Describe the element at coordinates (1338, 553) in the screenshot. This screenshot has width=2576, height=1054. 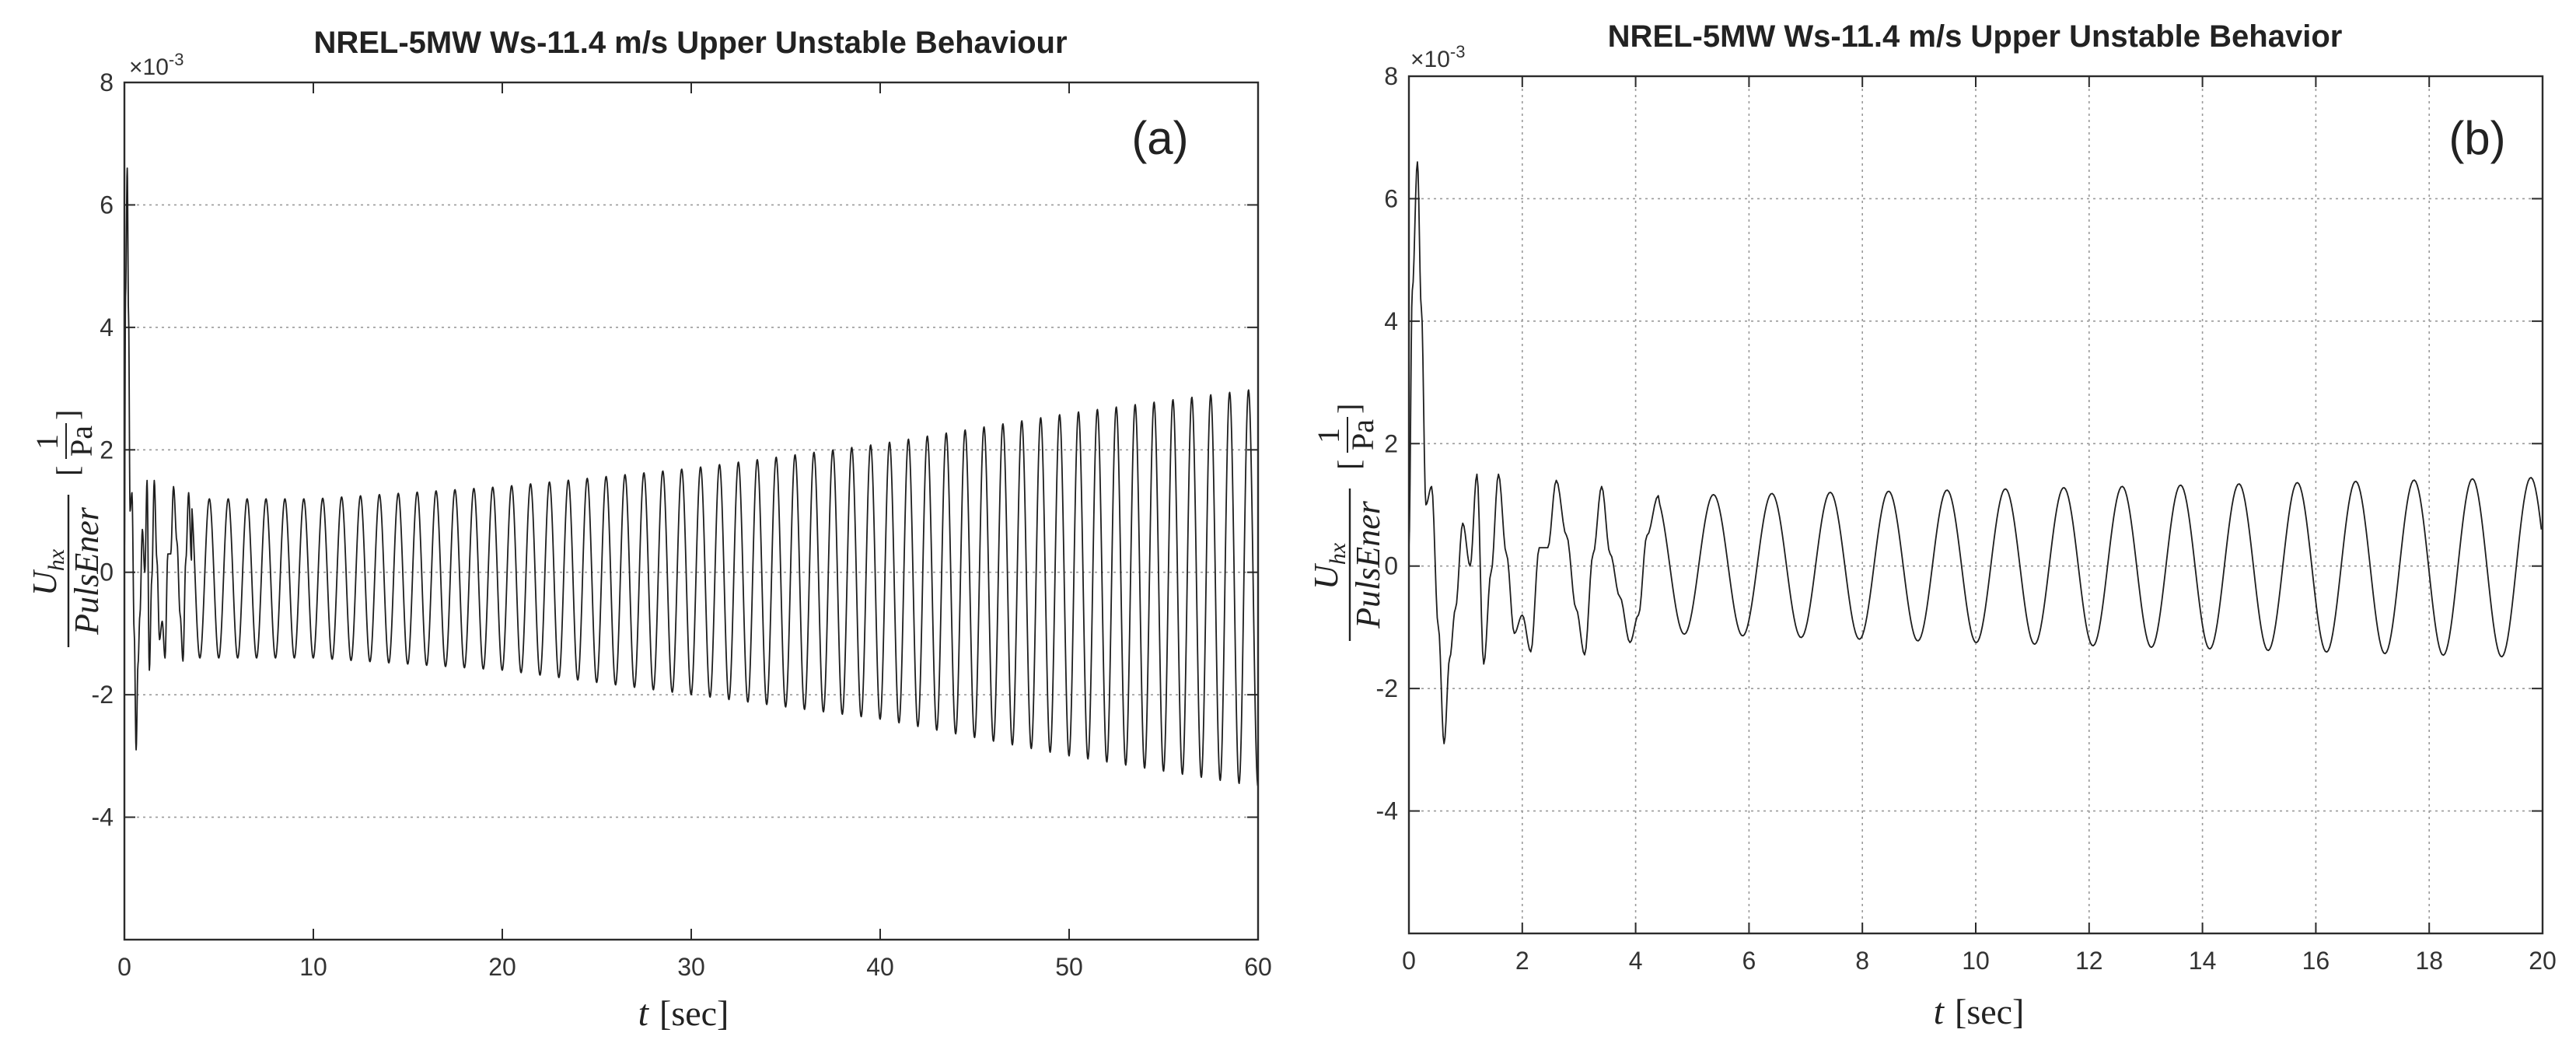
I see `y-axis-numerator-sub-b: hx` at that location.